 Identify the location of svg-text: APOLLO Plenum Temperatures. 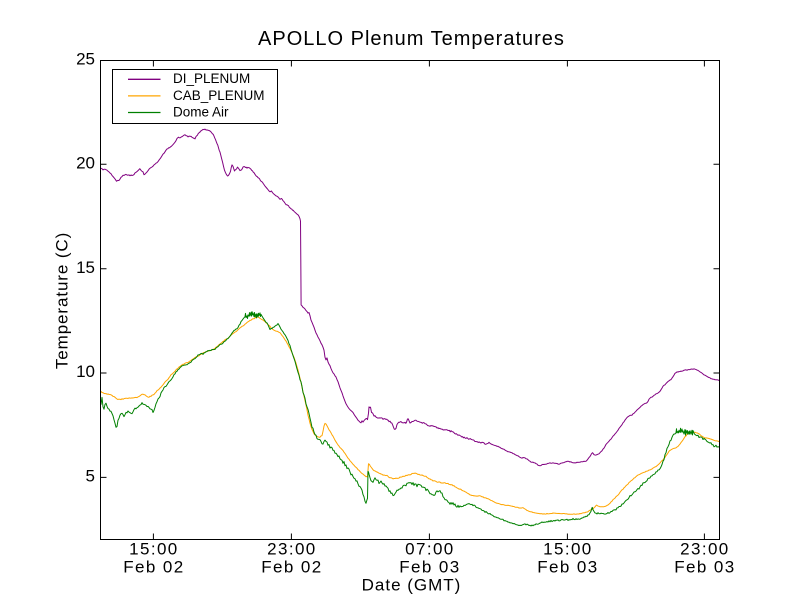
(411, 39).